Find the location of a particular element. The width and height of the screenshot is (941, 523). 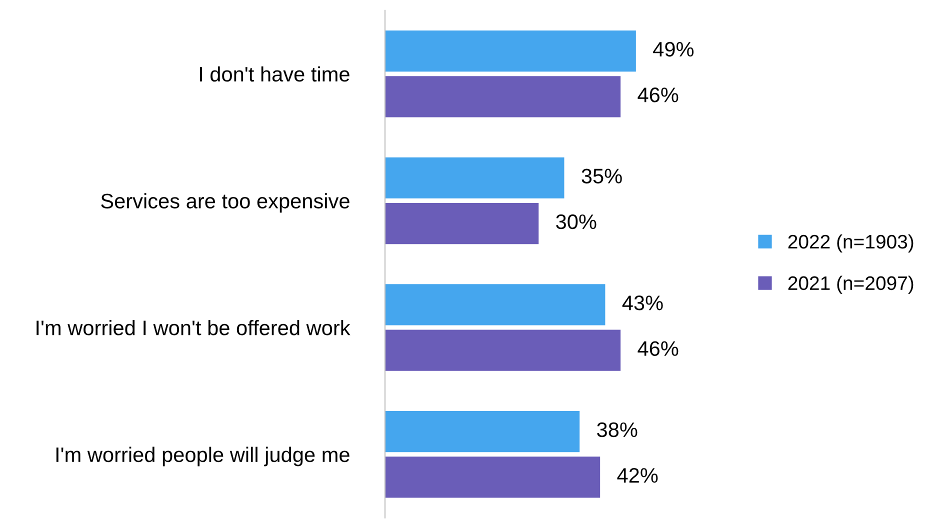

data-label: 35% is located at coordinates (602, 176).